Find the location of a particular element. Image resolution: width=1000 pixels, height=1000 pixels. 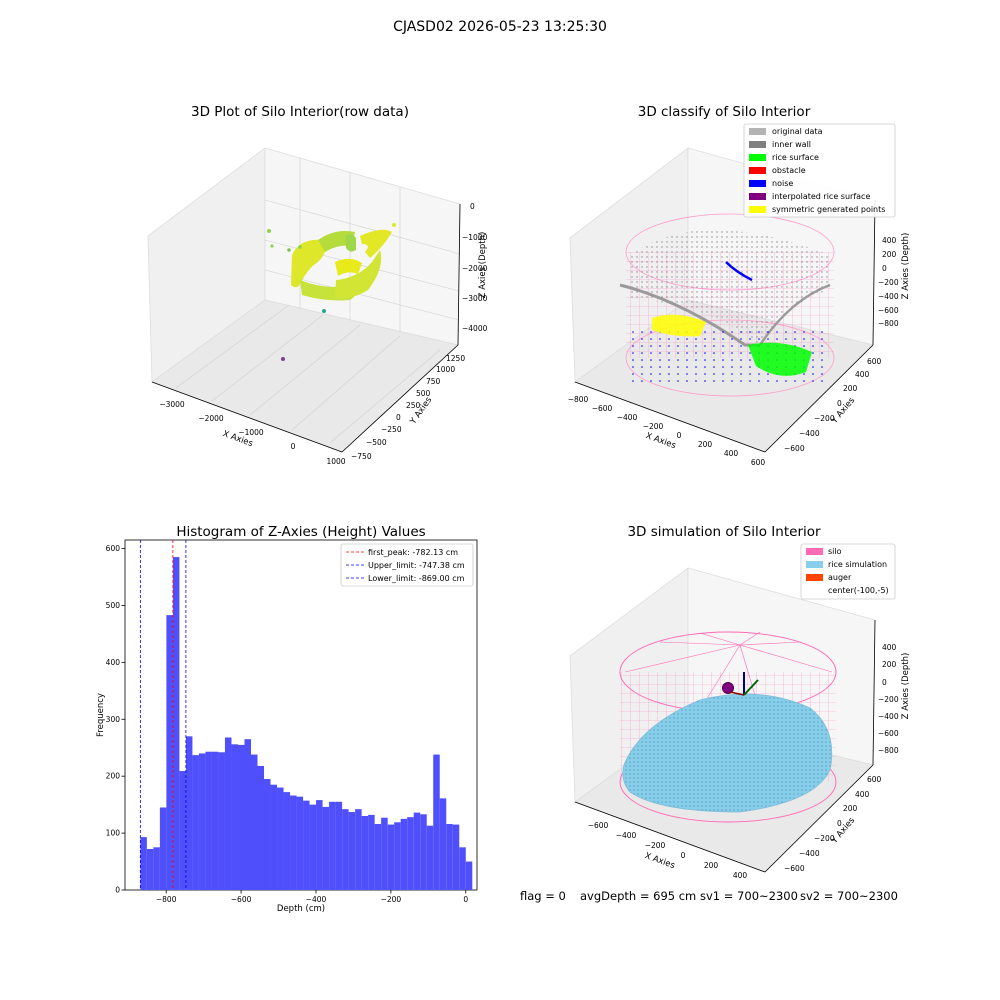

histogram-y-label: Frequency is located at coordinates (101, 715).